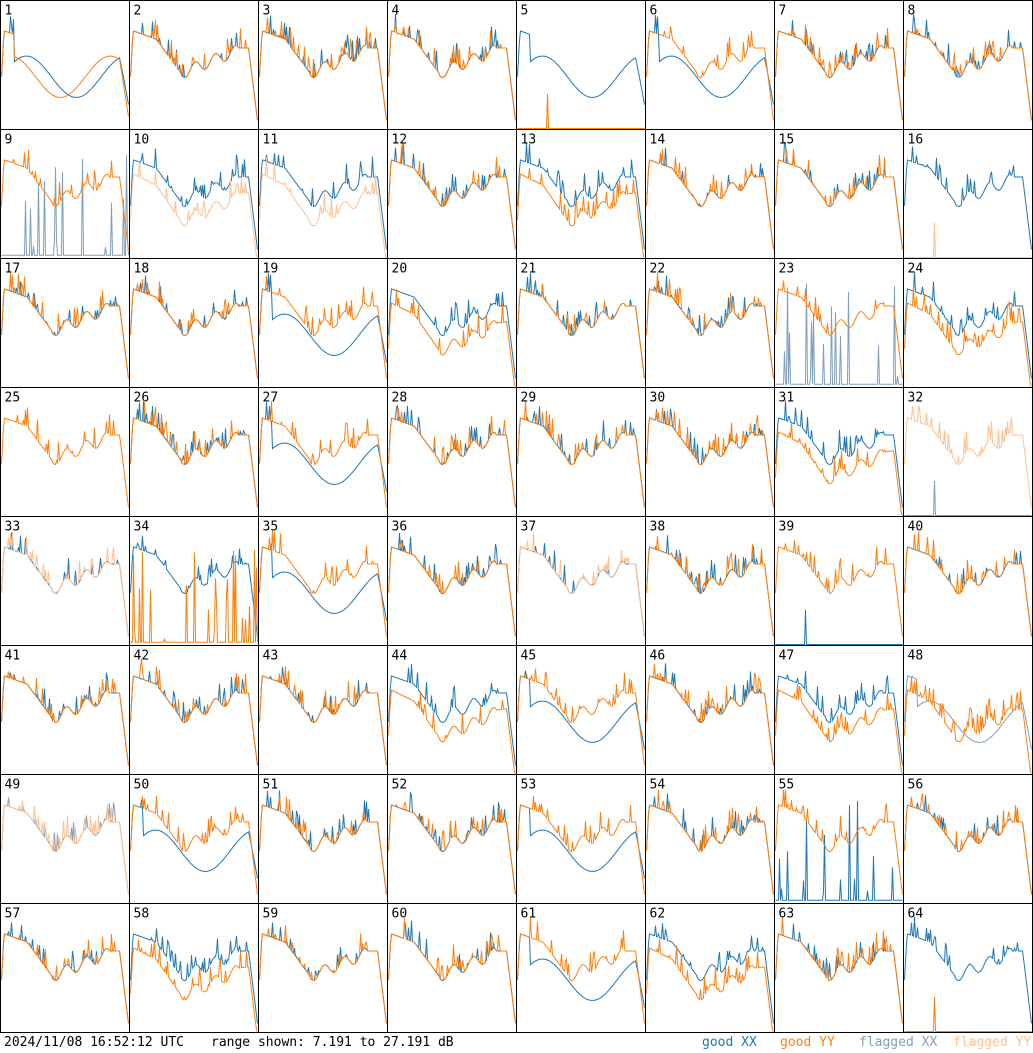 The width and height of the screenshot is (1033, 1053). Describe the element at coordinates (142, 140) in the screenshot. I see `tile-number: 10` at that location.